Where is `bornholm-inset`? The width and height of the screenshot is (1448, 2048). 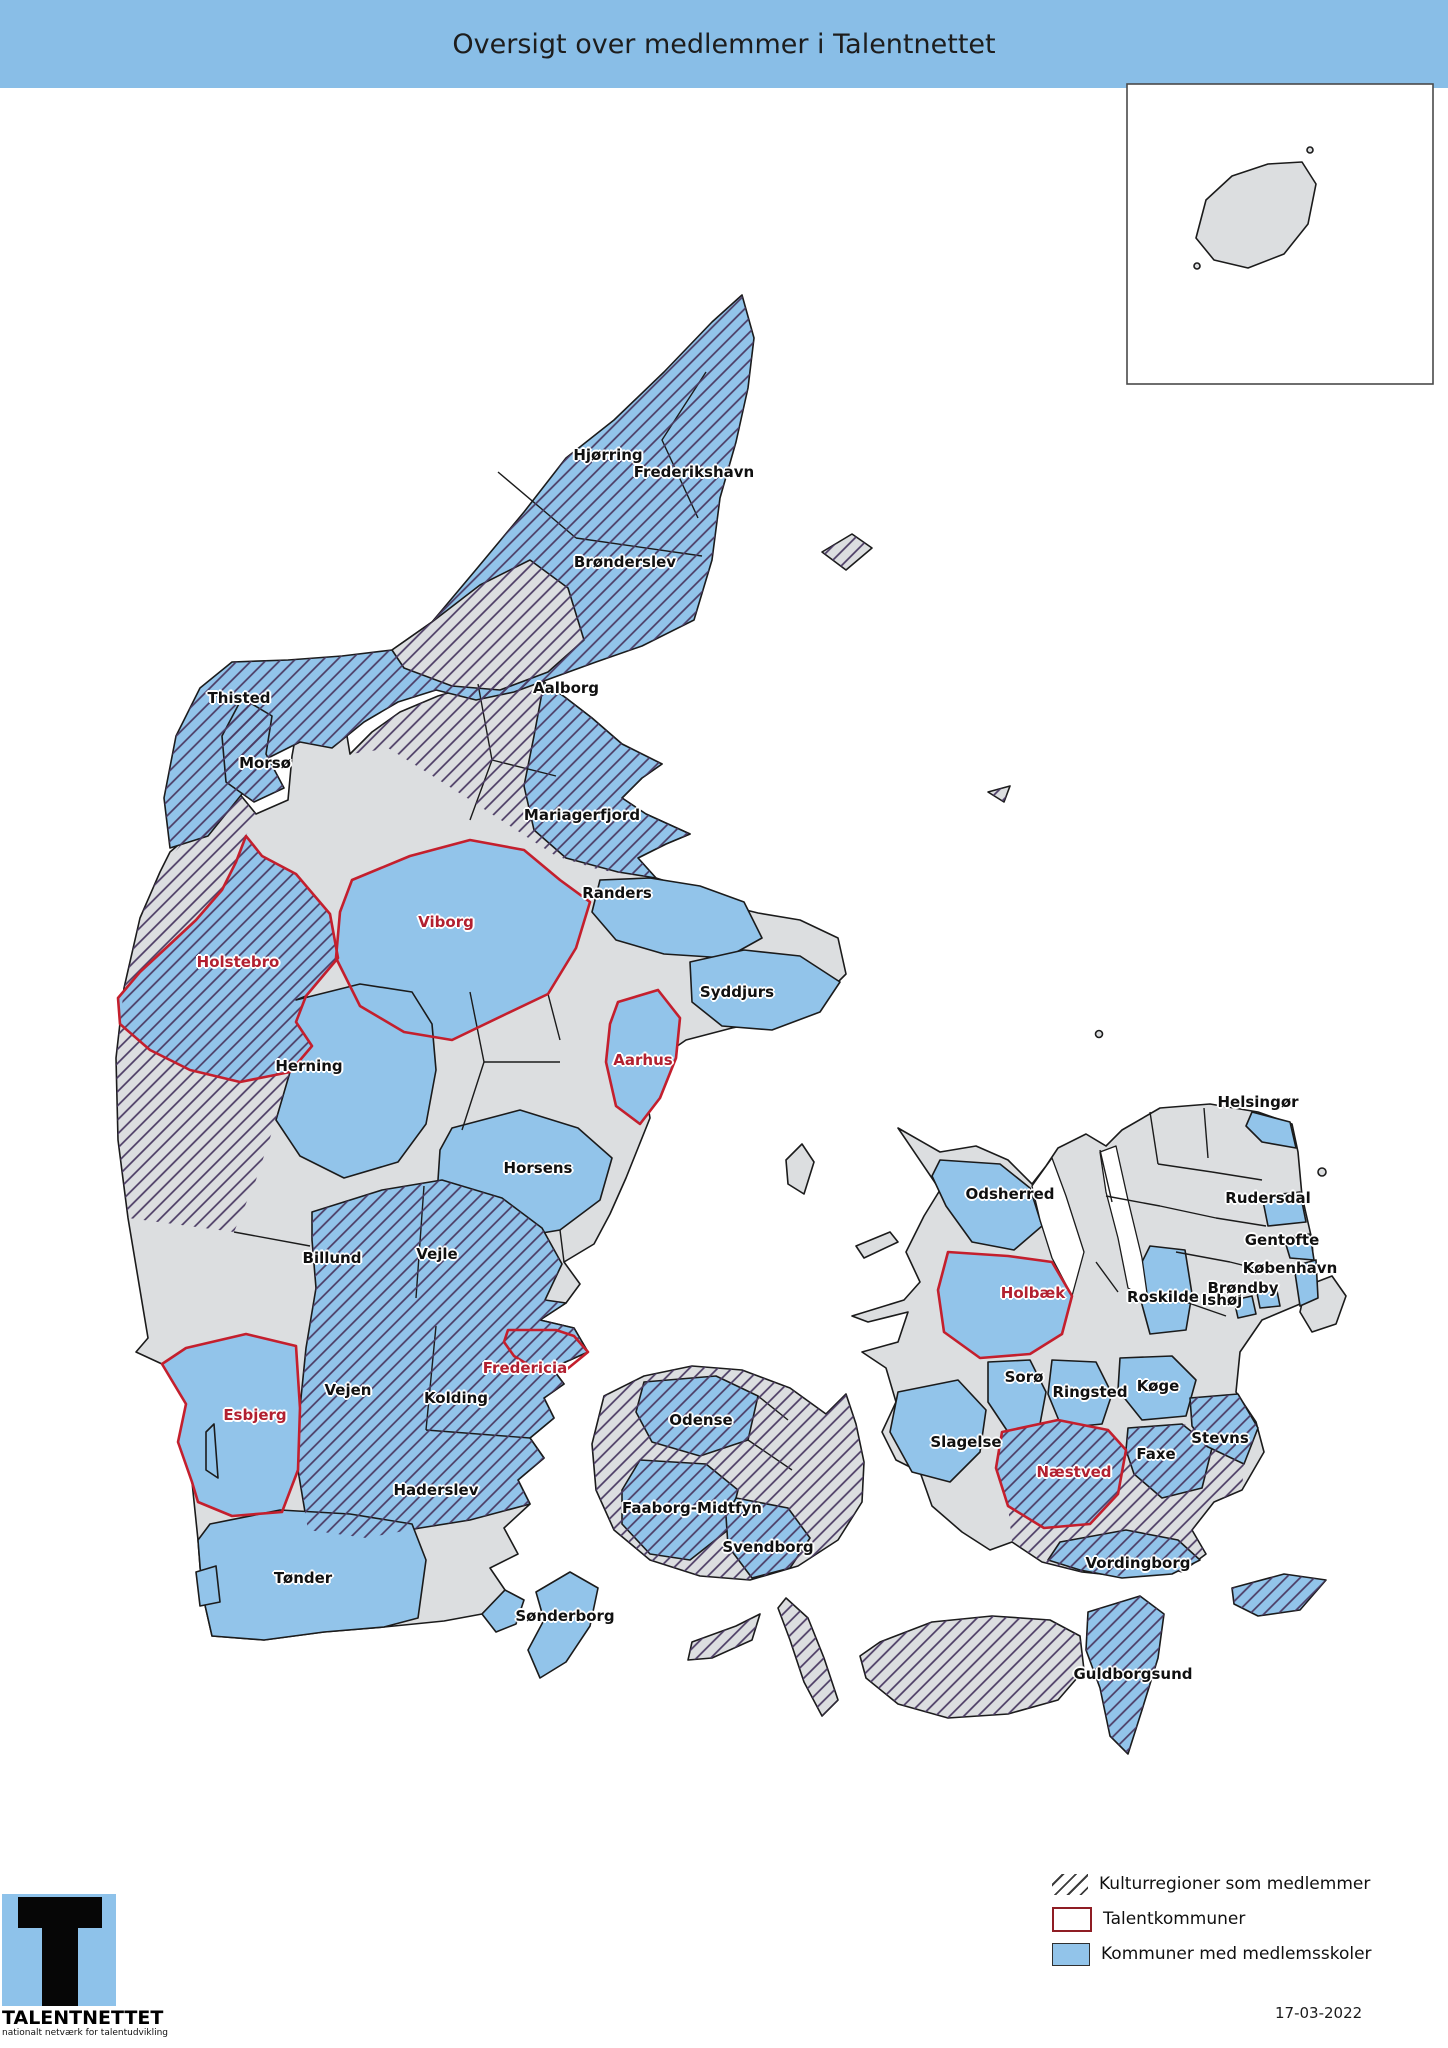
bornholm-inset is located at coordinates (1280, 234).